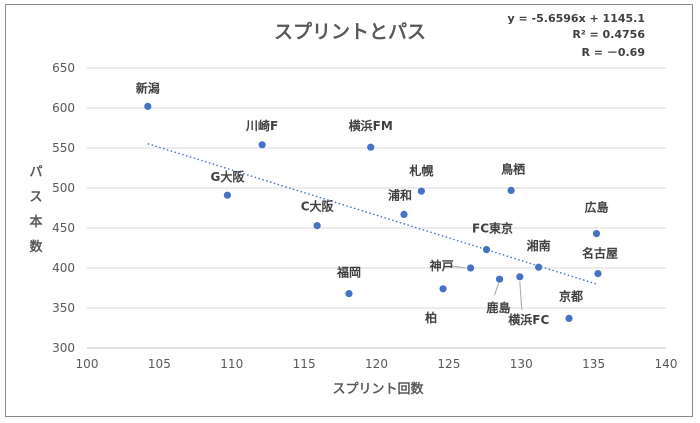 This screenshot has height=423, width=700. I want to click on y-axis-label-char-2: ス, so click(35, 197).